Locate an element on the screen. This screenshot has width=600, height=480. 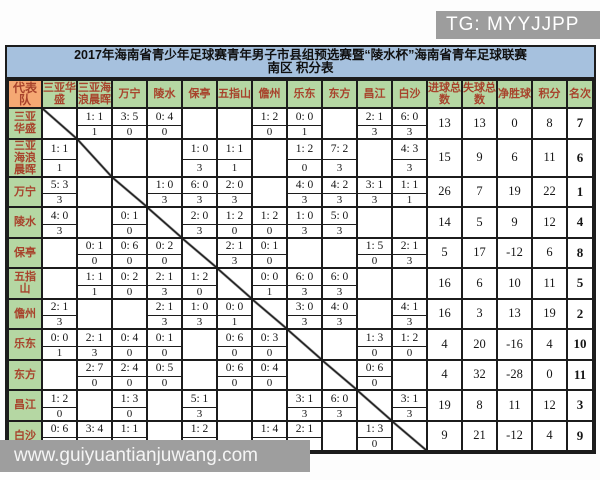
total-goals-against-cell: 8 is located at coordinates (479, 405).